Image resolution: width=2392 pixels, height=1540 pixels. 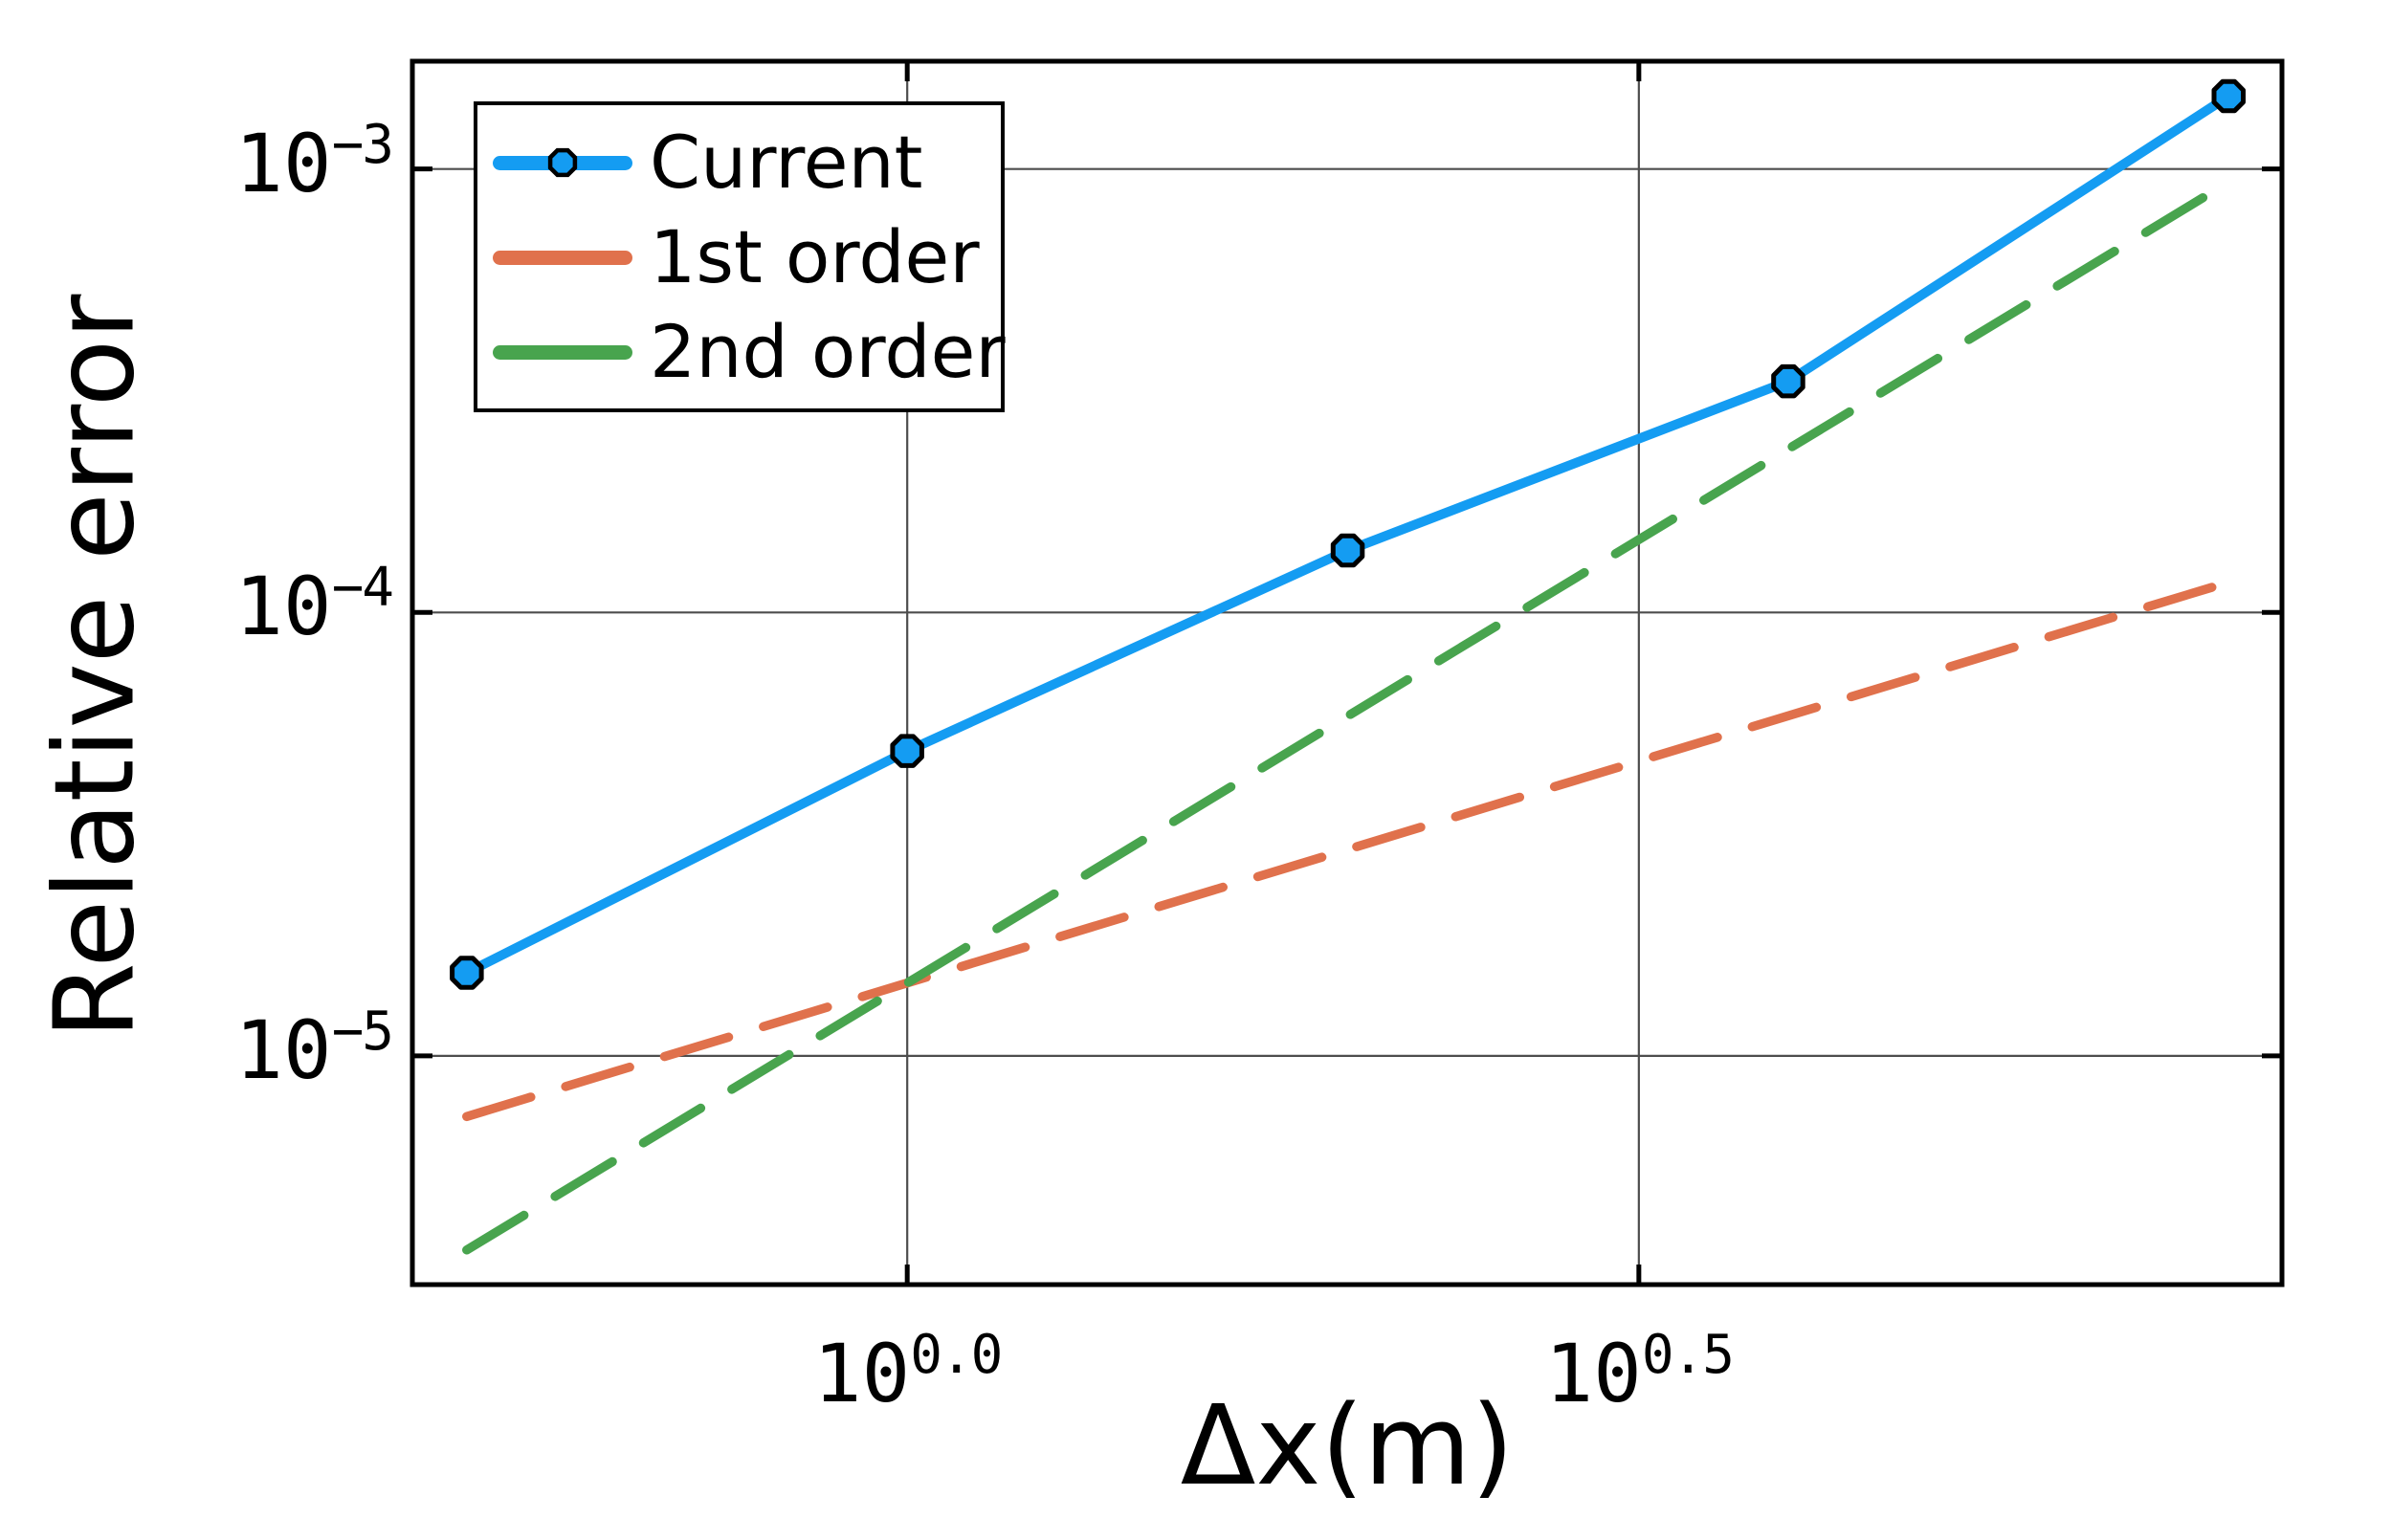 I want to click on x-axis-label: Δx(m), so click(x=1347, y=1446).